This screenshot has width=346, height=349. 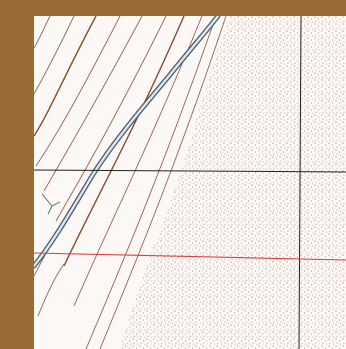 What do you see at coordinates (300, 182) in the screenshot?
I see `grid-line-vertical` at bounding box center [300, 182].